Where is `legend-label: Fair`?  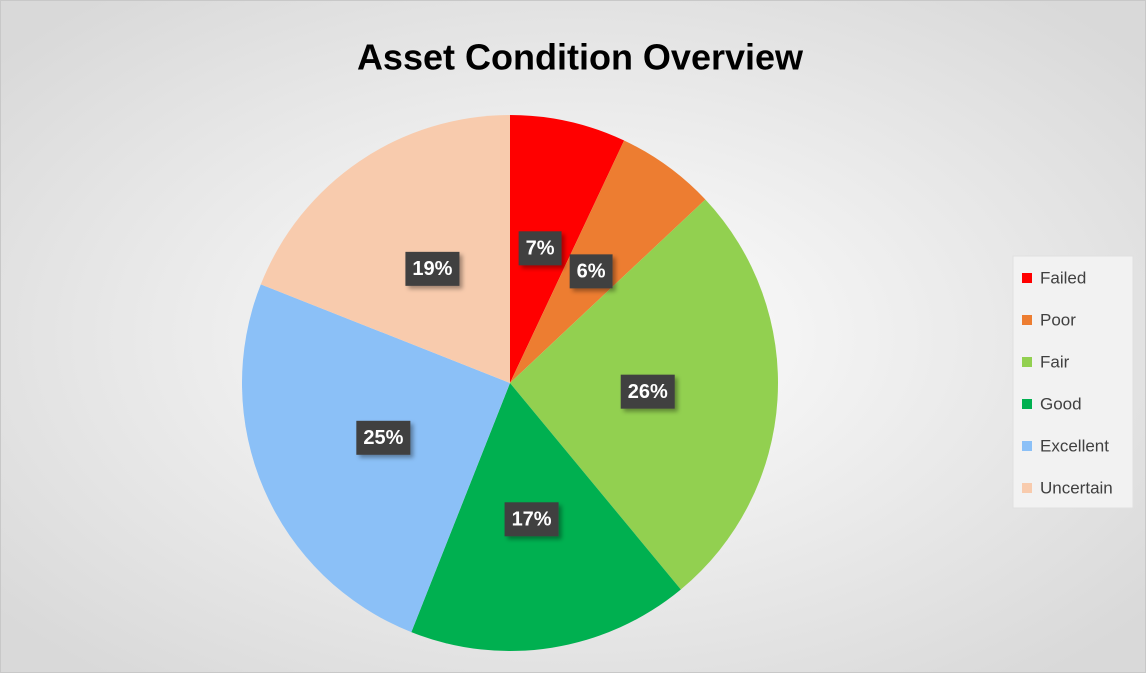 legend-label: Fair is located at coordinates (1055, 361).